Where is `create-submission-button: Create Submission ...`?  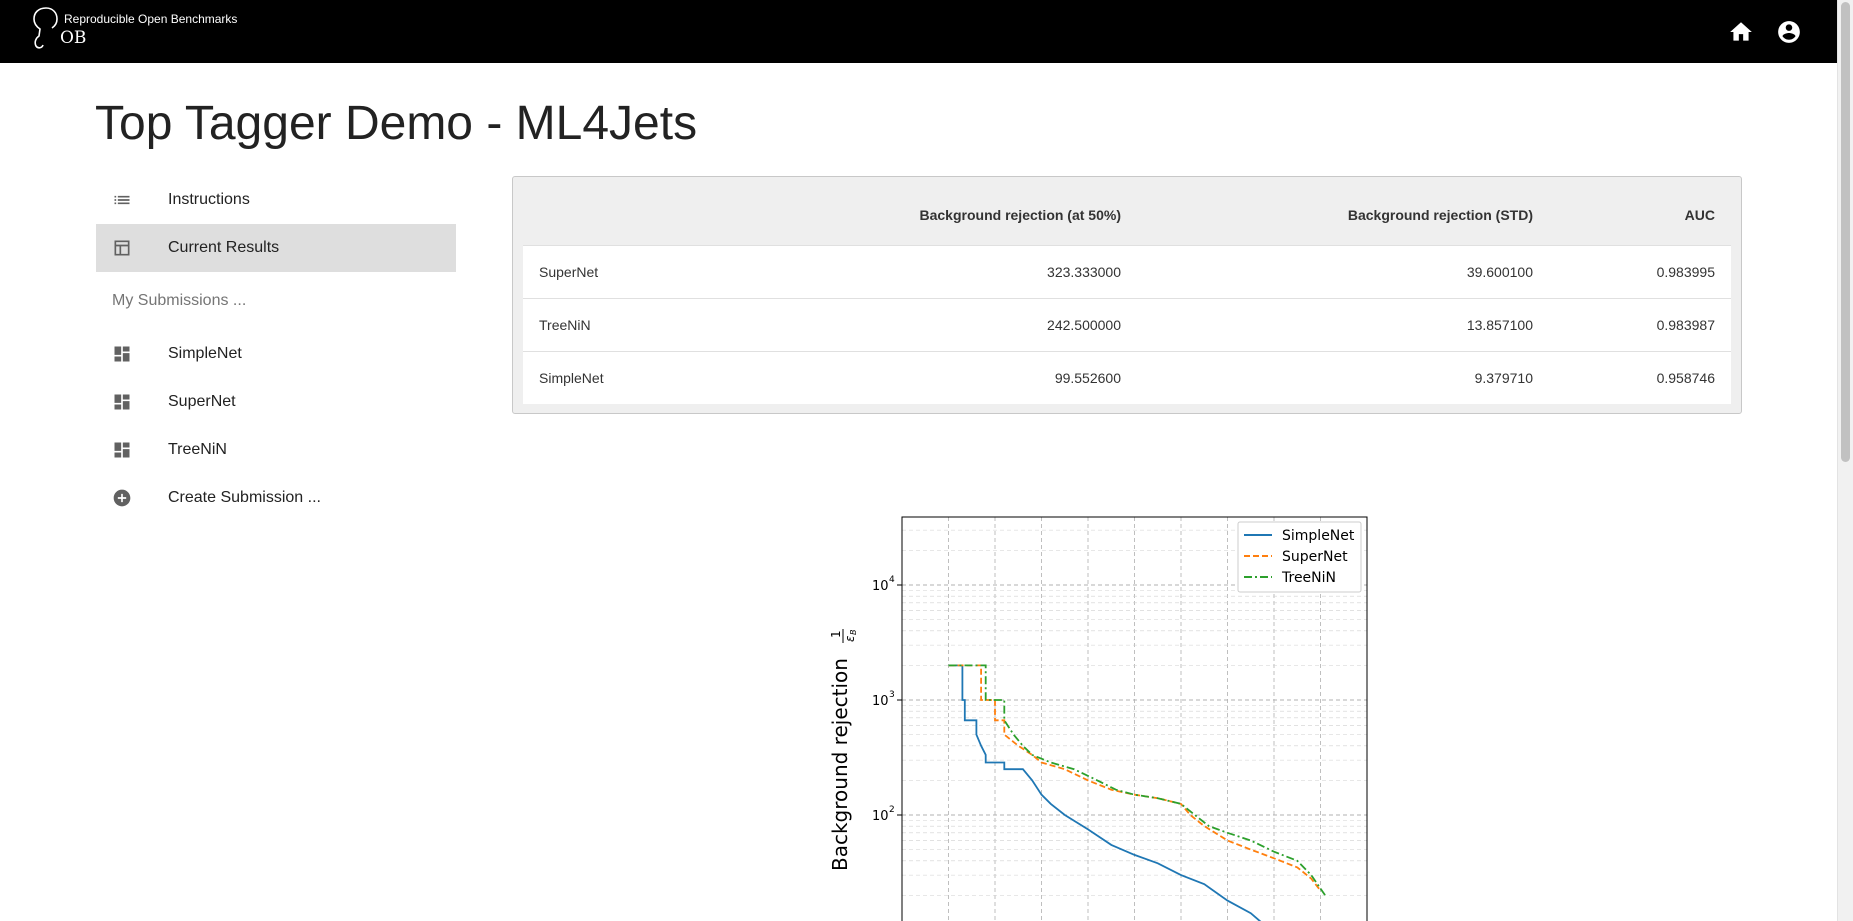 create-submission-button: Create Submission ... is located at coordinates (276, 498).